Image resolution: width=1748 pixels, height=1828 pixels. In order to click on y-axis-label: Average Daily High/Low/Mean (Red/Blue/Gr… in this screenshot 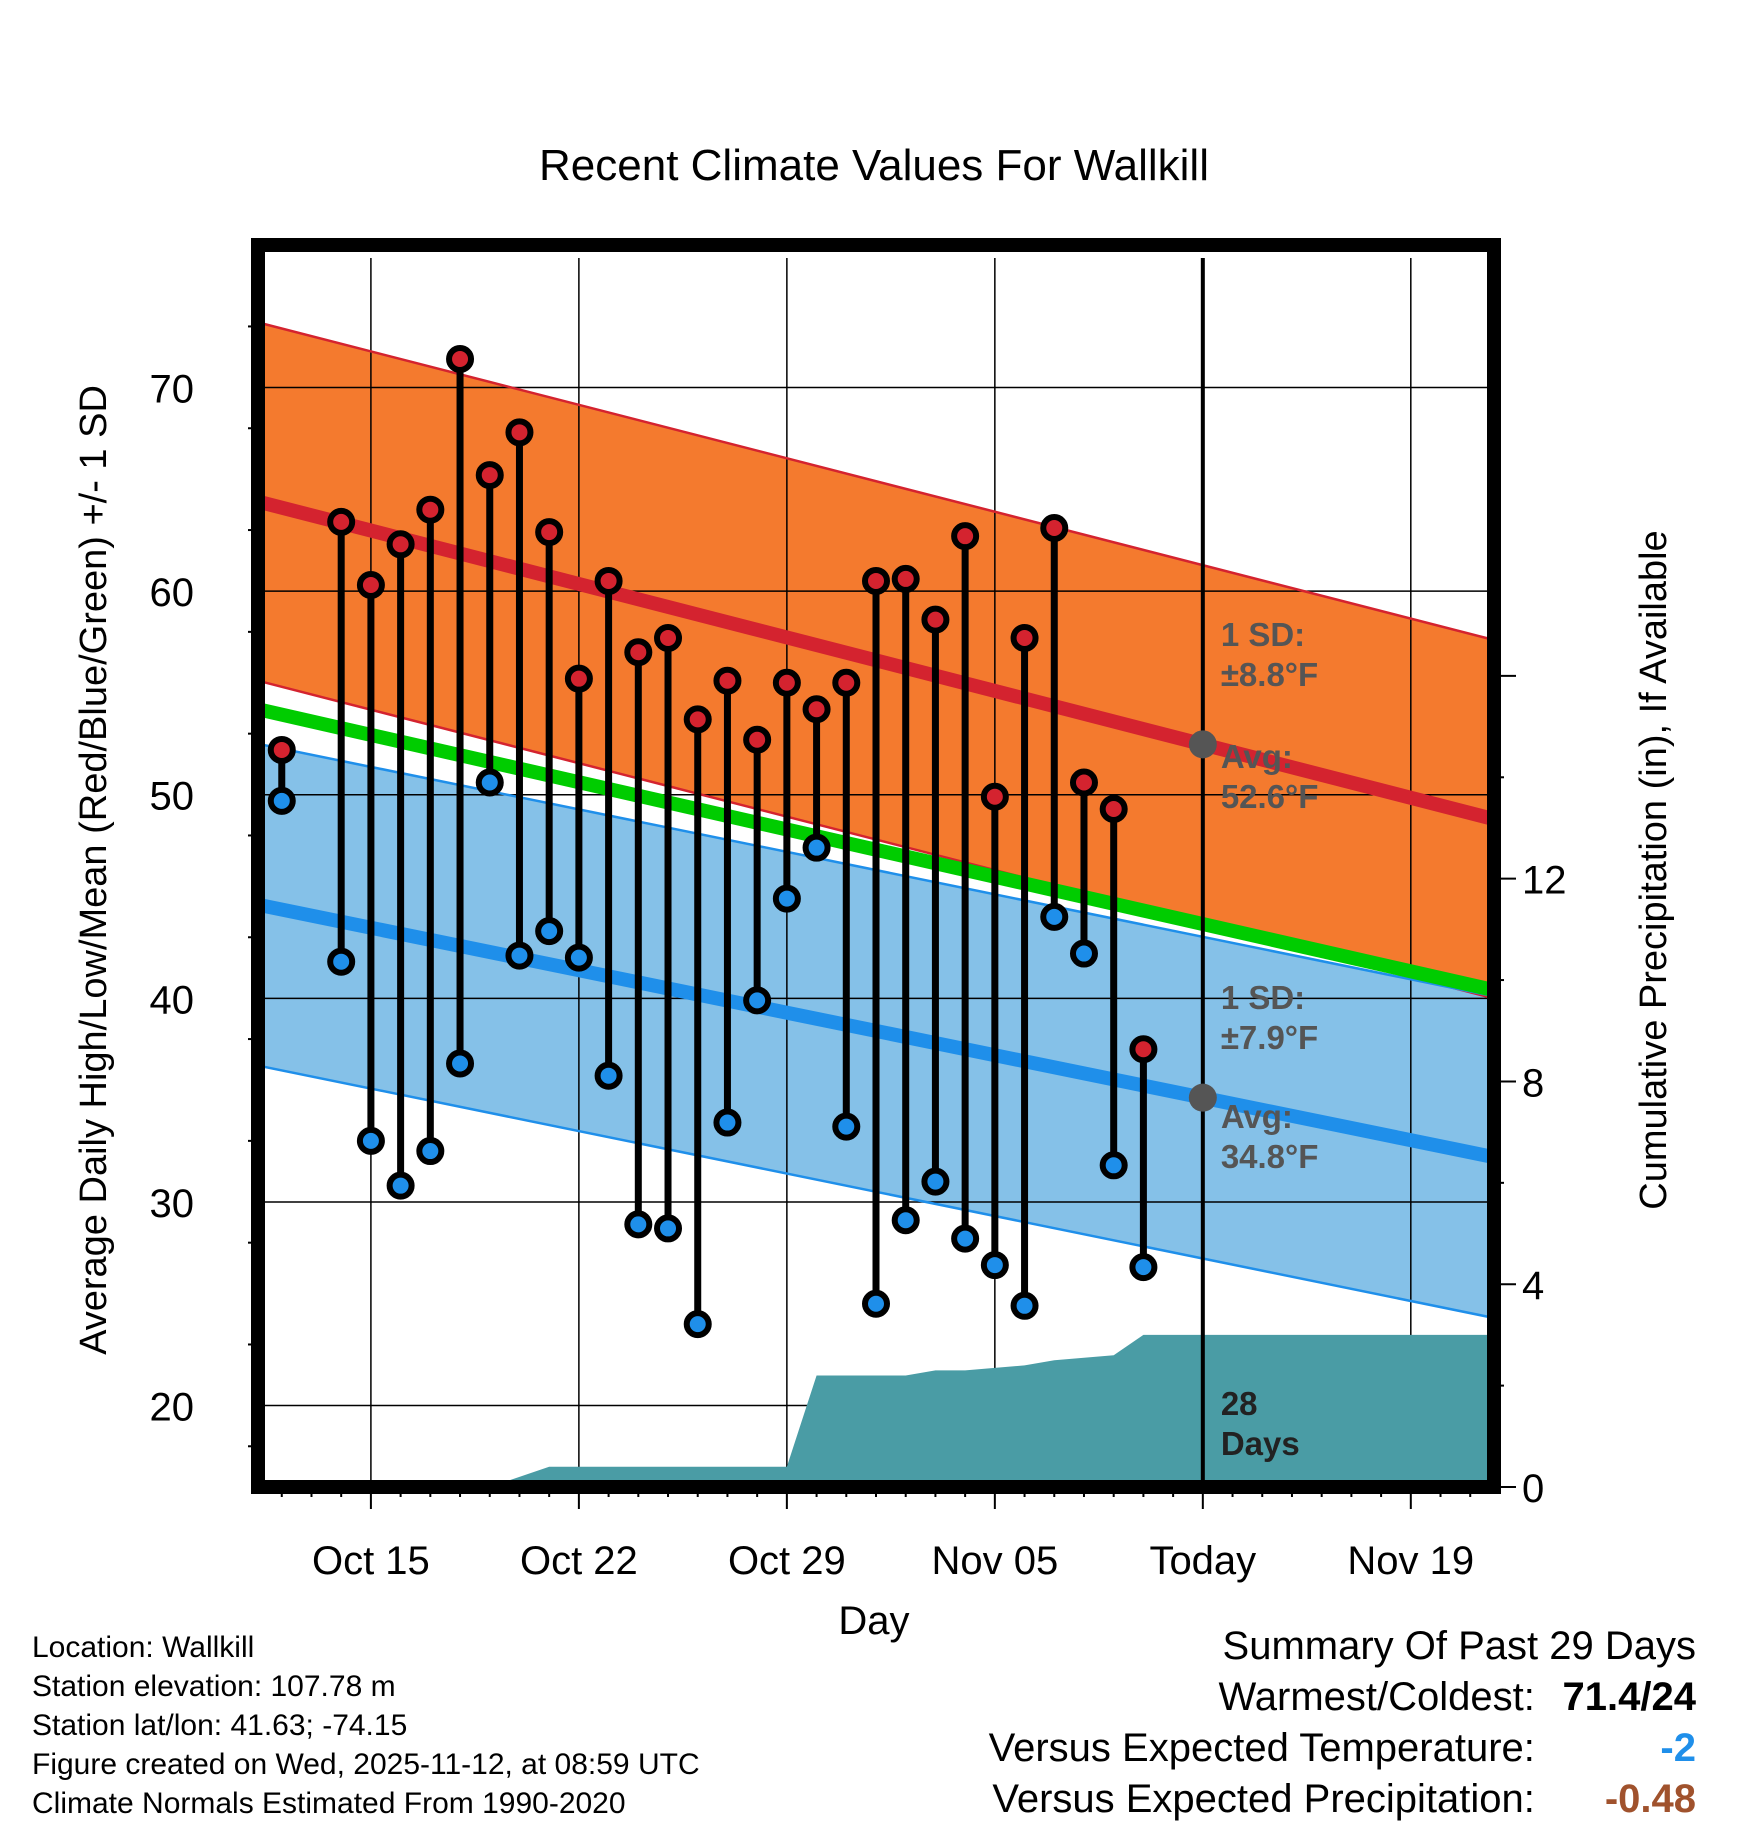, I will do `click(94, 870)`.